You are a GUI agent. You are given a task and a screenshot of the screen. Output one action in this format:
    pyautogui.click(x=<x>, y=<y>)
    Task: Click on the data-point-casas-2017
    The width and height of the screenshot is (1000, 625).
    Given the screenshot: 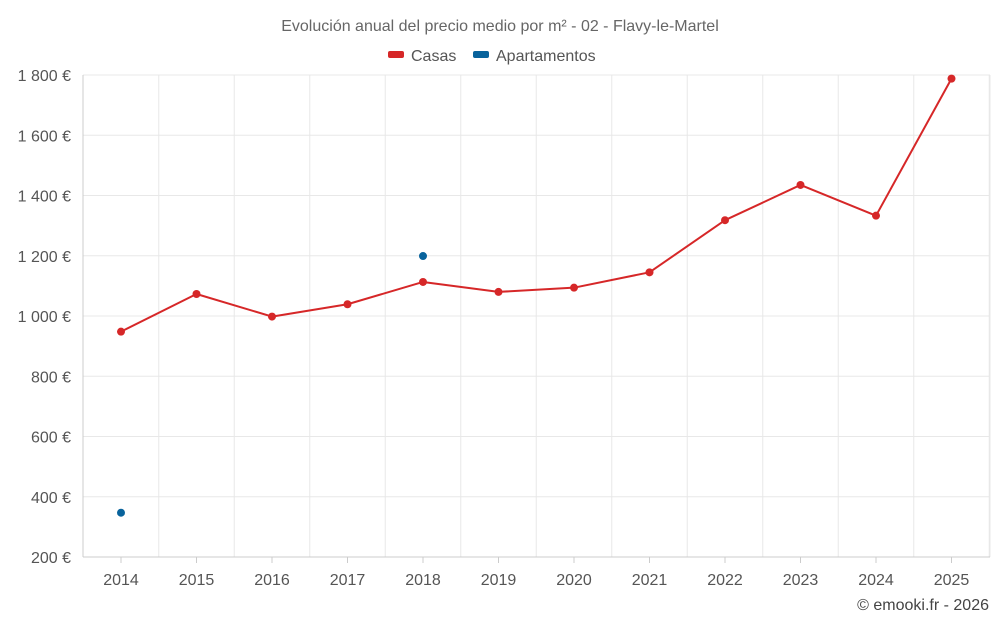 What is the action you would take?
    pyautogui.click(x=347, y=304)
    